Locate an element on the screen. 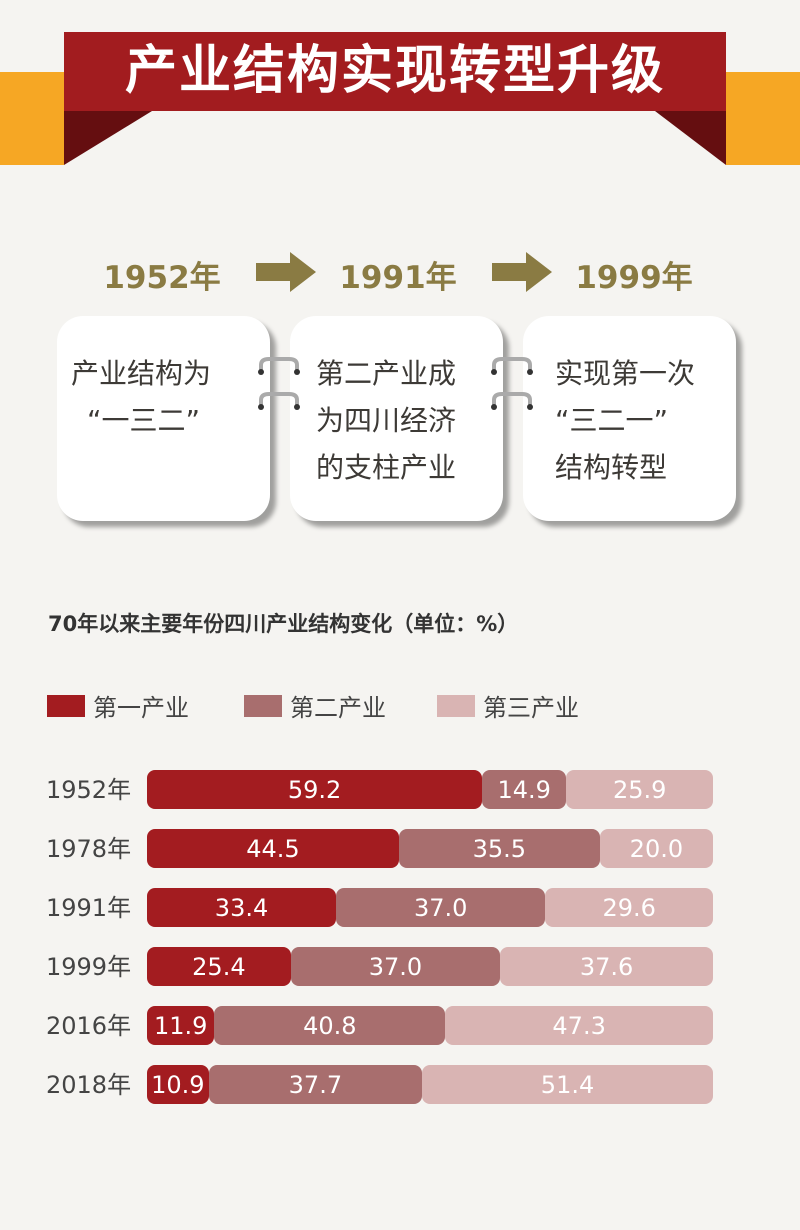  bar-segment: 33.4 is located at coordinates (242, 907).